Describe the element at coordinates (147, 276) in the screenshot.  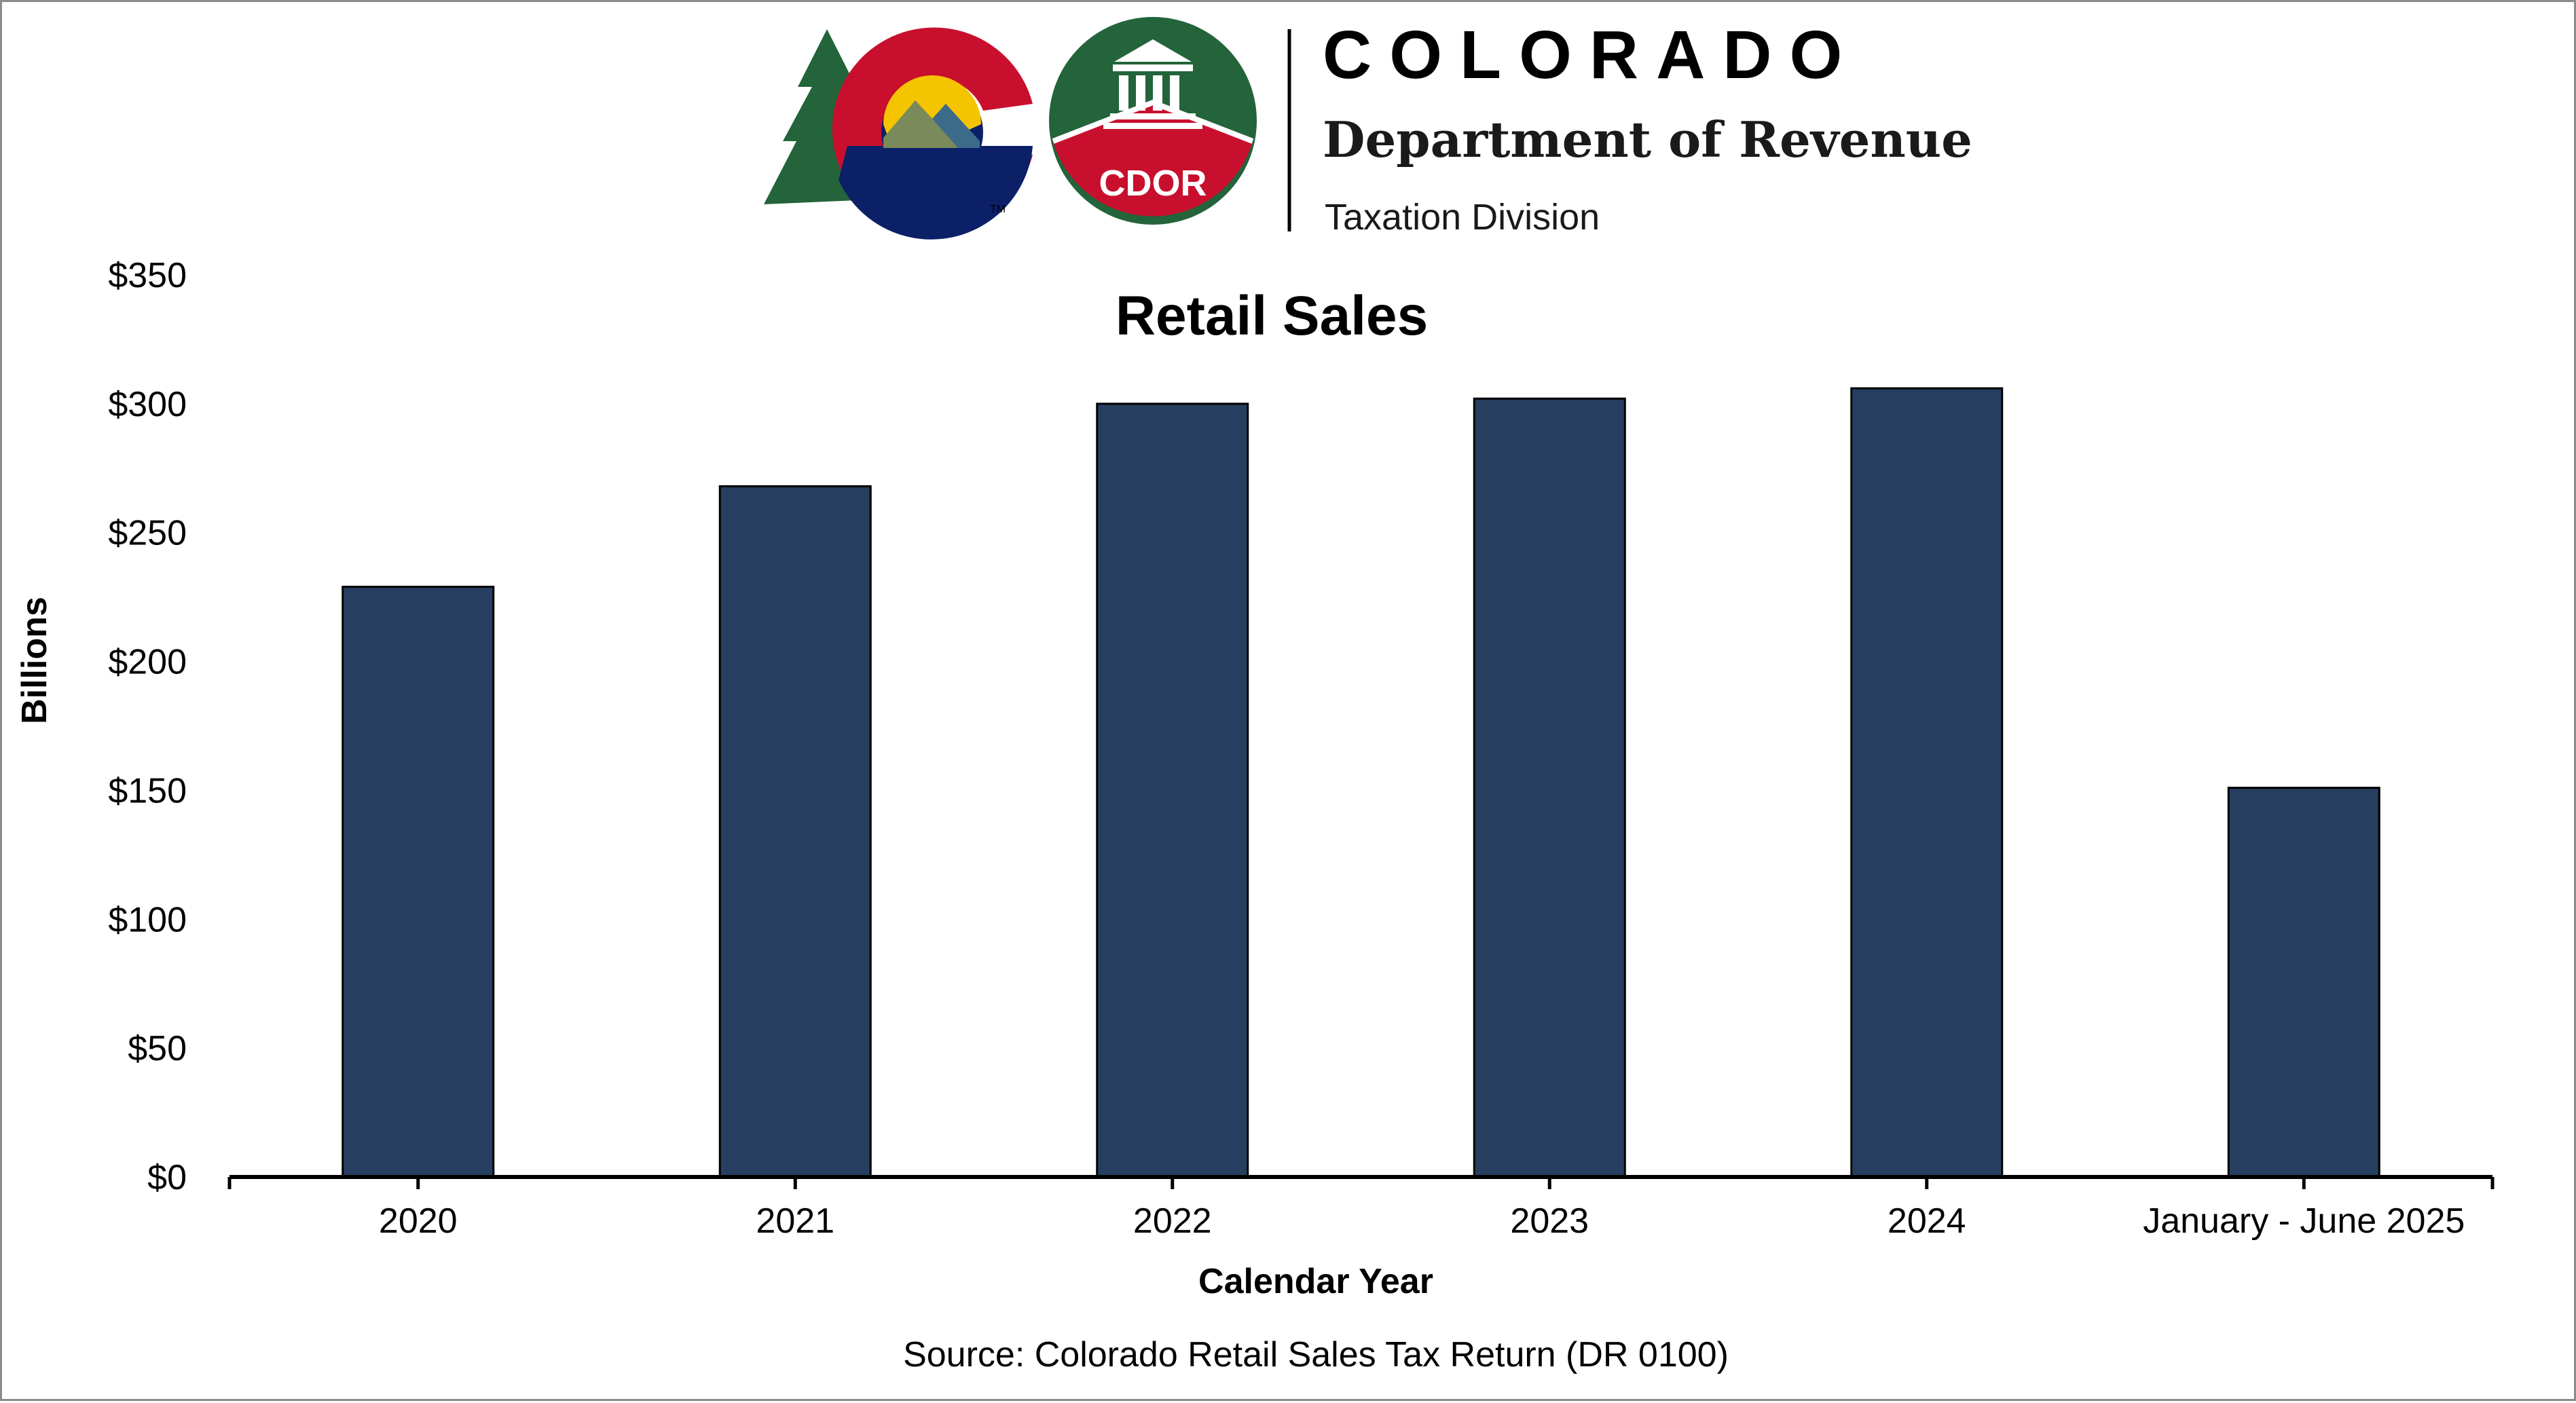
I see `y-tick-label: $350` at that location.